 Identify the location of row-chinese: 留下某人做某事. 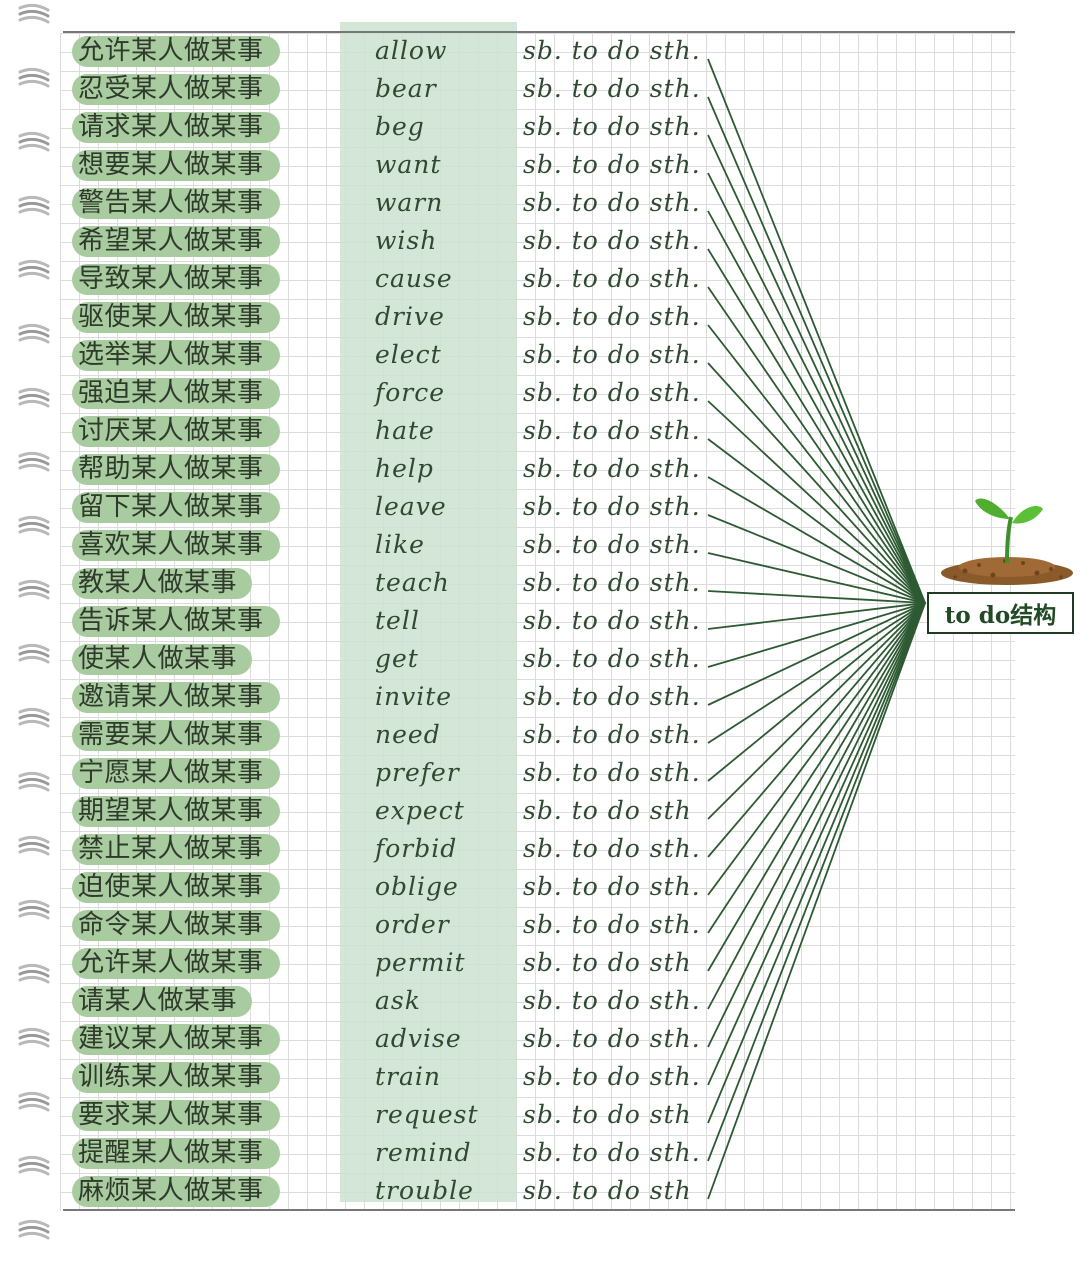
(171, 507).